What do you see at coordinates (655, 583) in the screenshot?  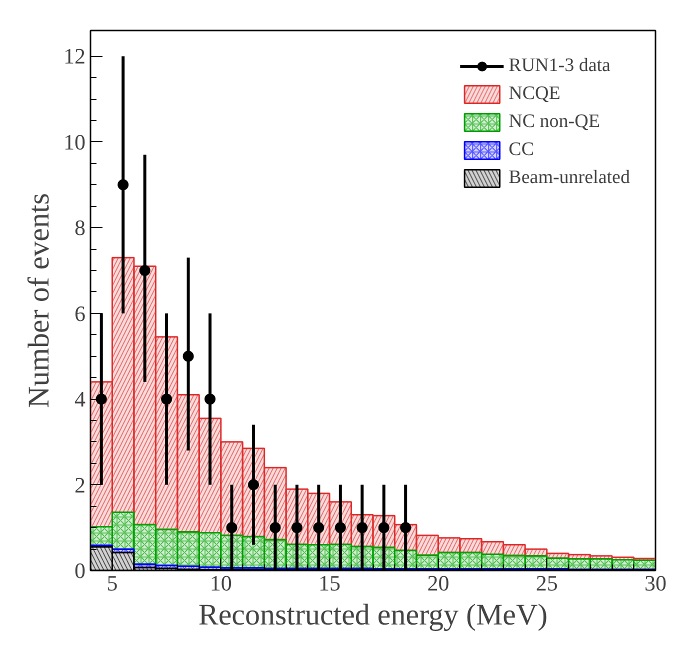 I see `x-tick-label: 30` at bounding box center [655, 583].